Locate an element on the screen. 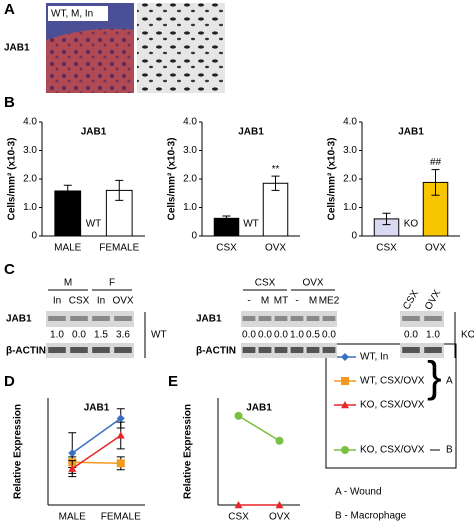  tissue is located at coordinates (90, 60).